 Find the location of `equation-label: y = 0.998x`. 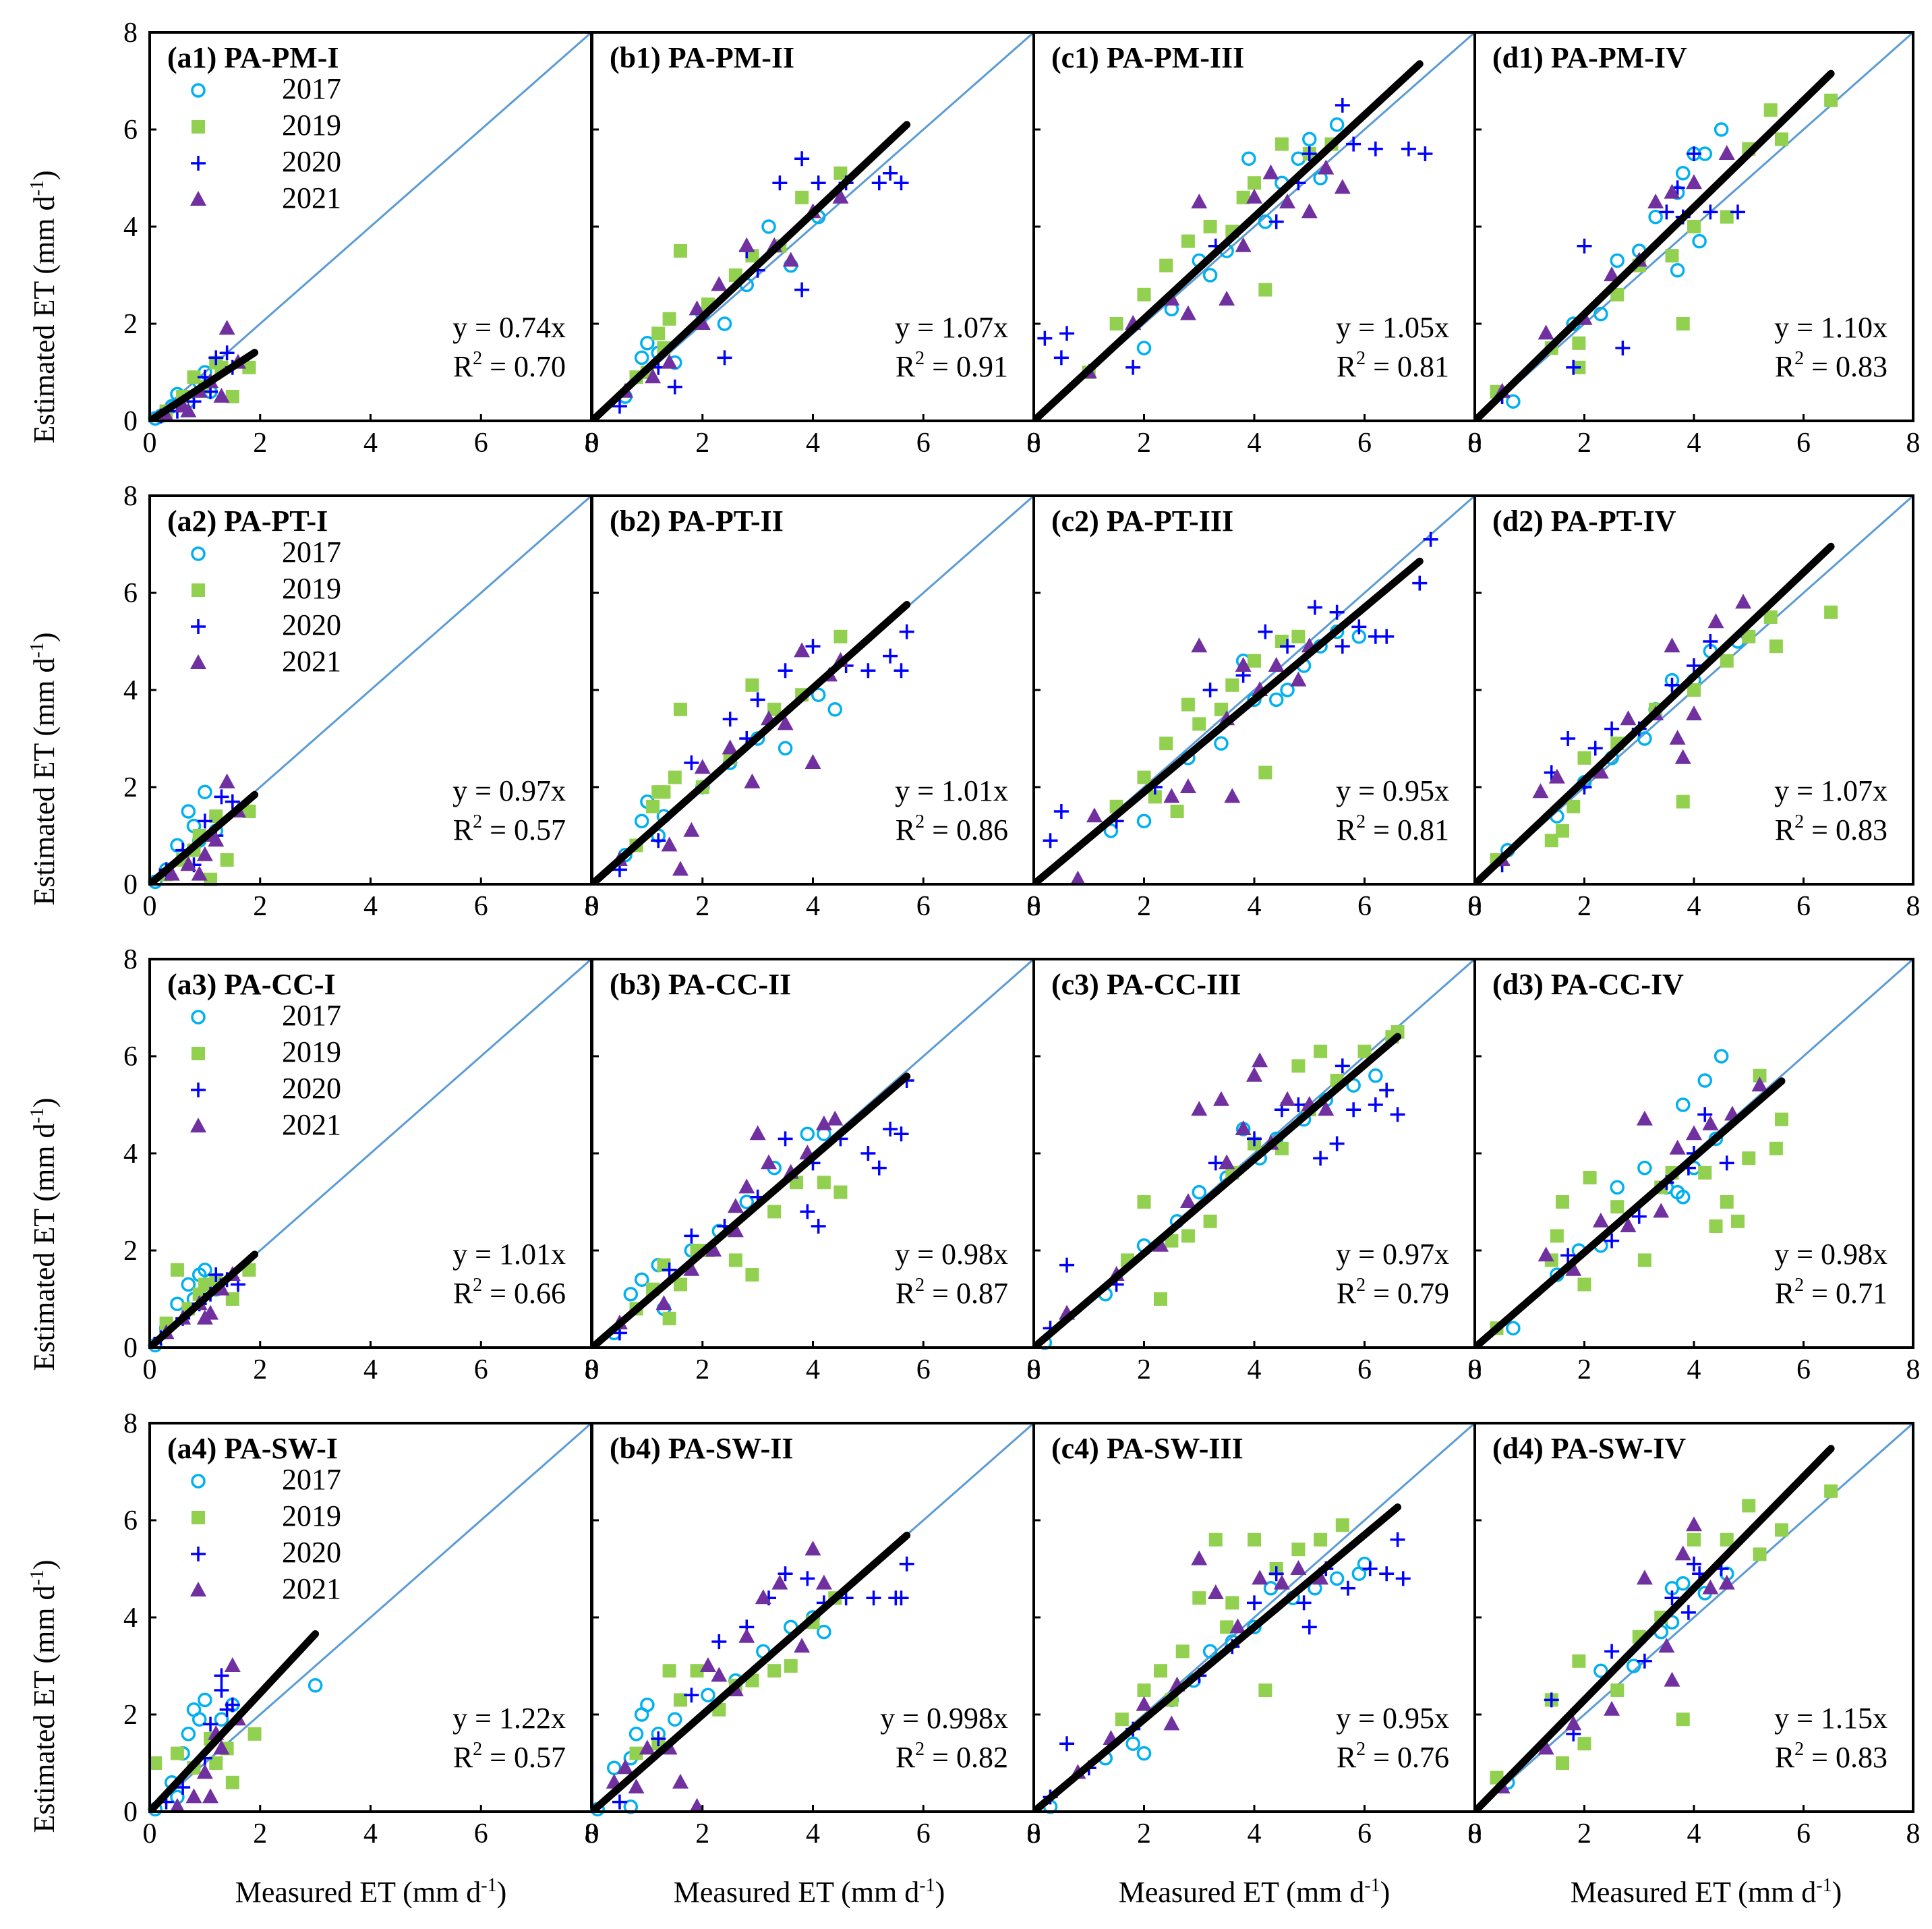

equation-label: y = 0.998x is located at coordinates (944, 1719).